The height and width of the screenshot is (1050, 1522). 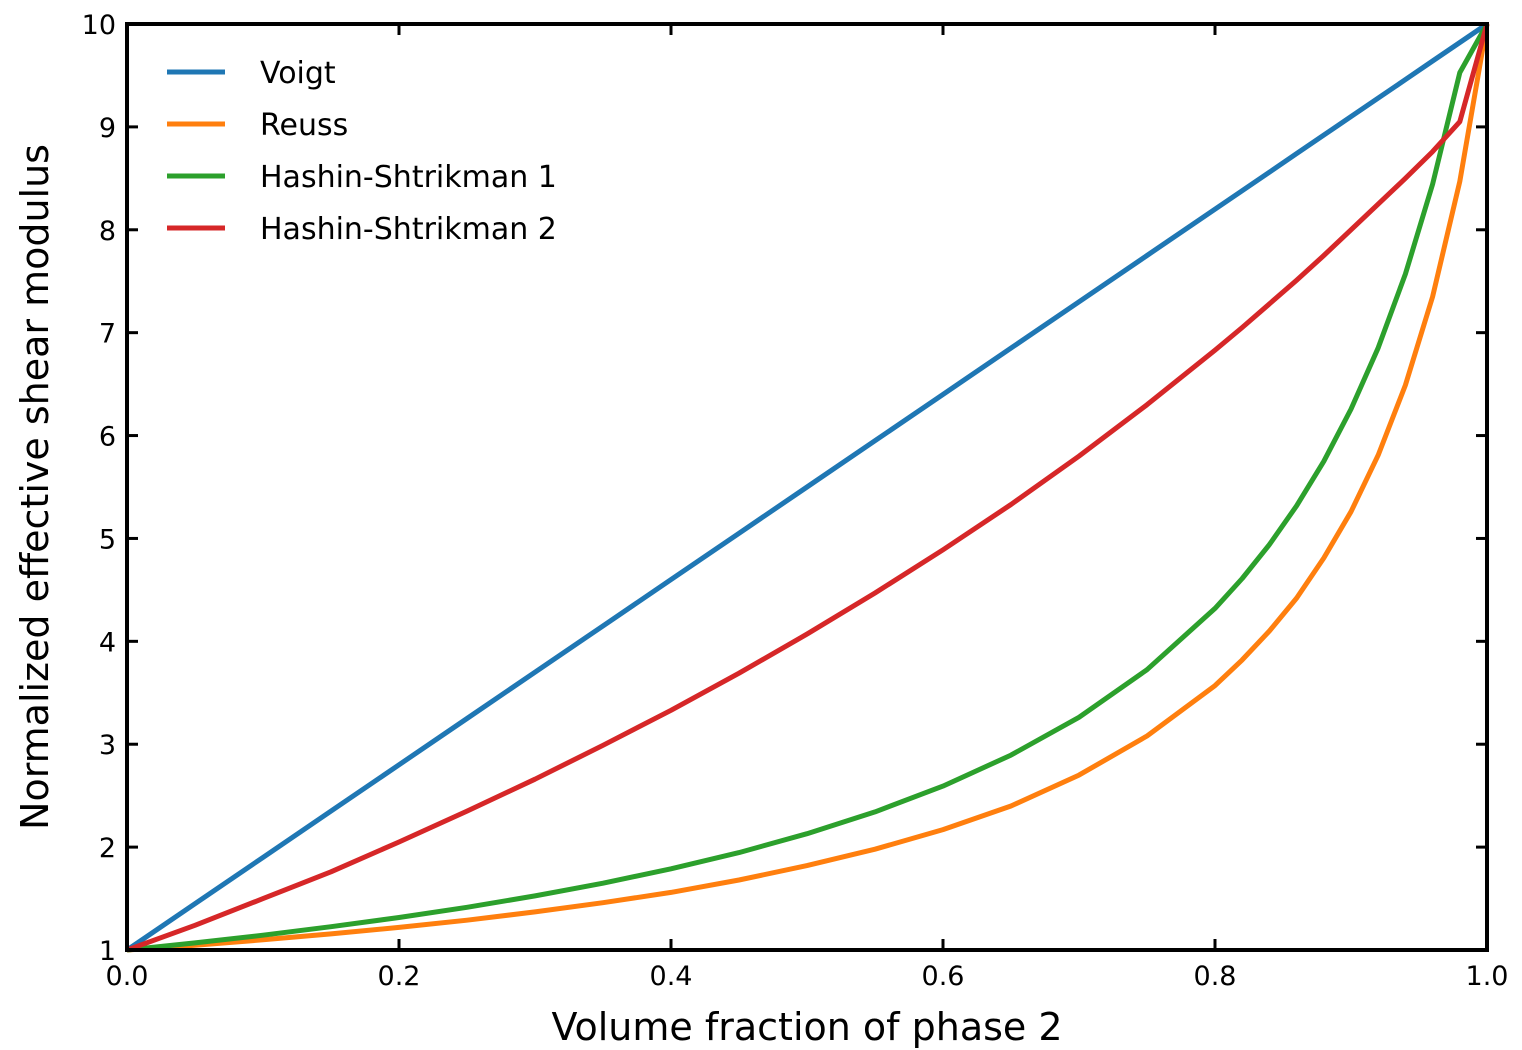 What do you see at coordinates (408, 229) in the screenshot?
I see `legend-label: Hashin-Shtrikman 2` at bounding box center [408, 229].